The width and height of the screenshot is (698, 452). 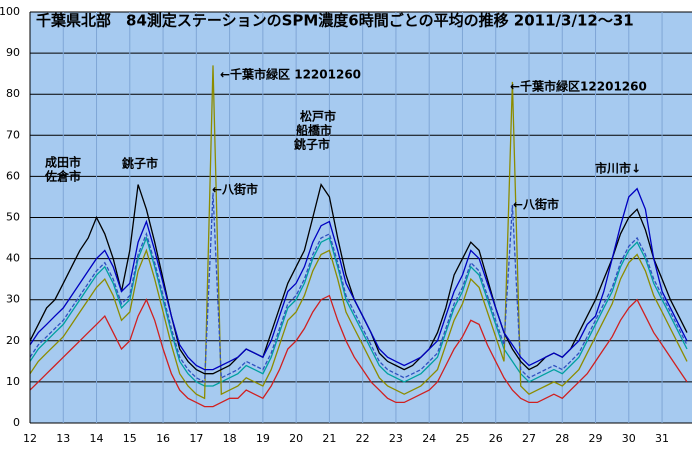 What do you see at coordinates (10, 11) in the screenshot?
I see `y-tick-label: 100` at bounding box center [10, 11].